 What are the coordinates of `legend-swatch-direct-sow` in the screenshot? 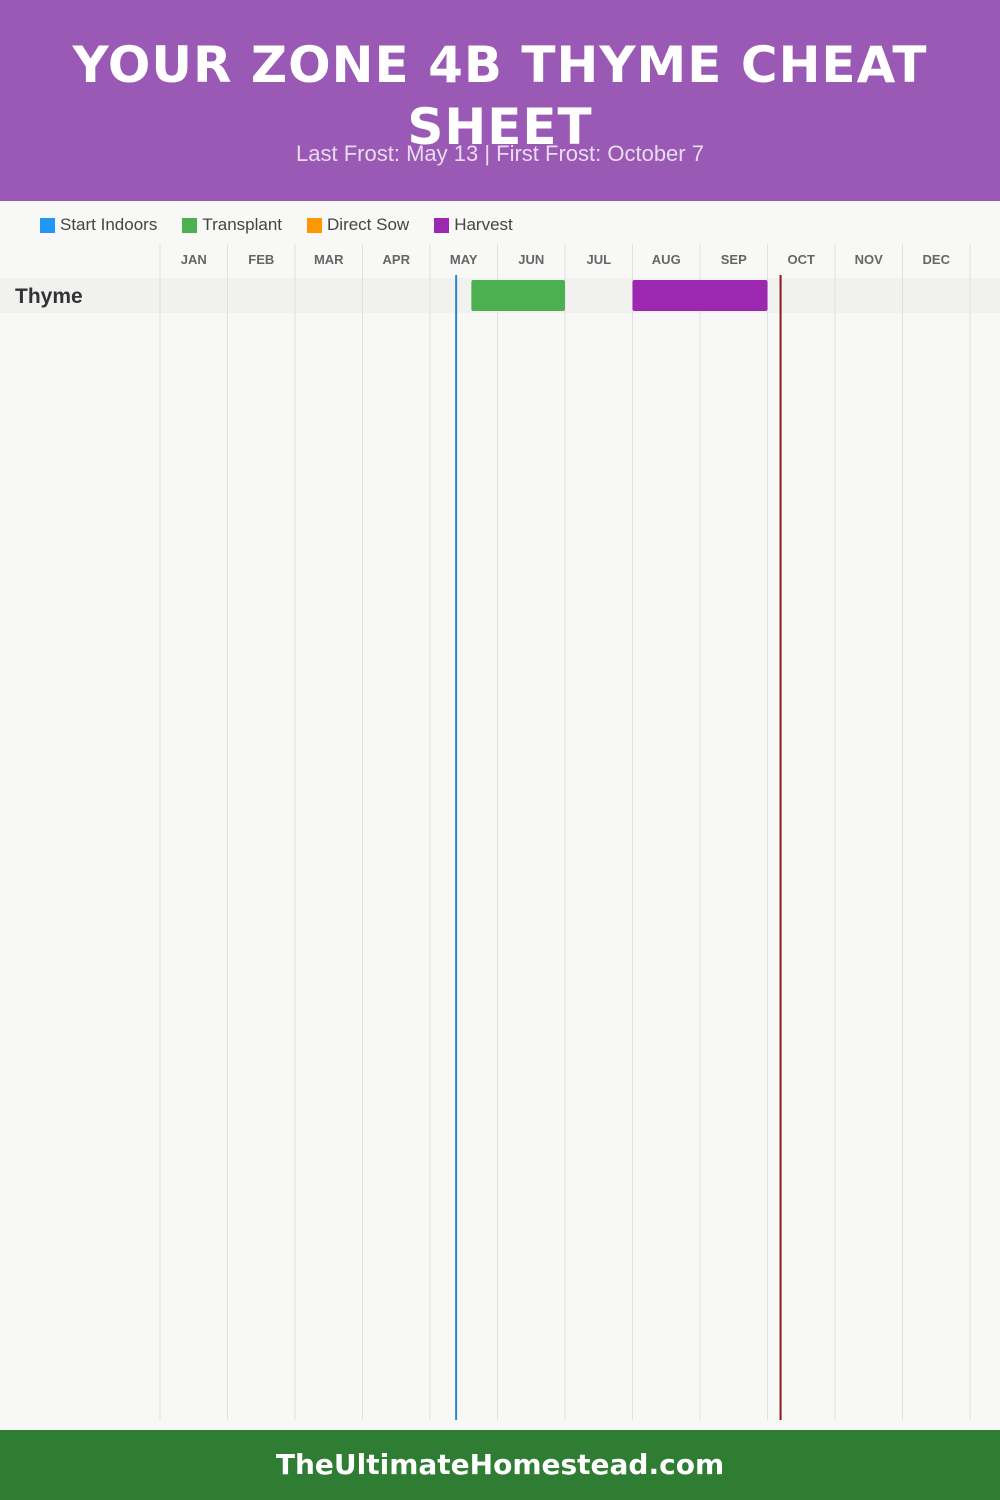 It's located at (315, 225).